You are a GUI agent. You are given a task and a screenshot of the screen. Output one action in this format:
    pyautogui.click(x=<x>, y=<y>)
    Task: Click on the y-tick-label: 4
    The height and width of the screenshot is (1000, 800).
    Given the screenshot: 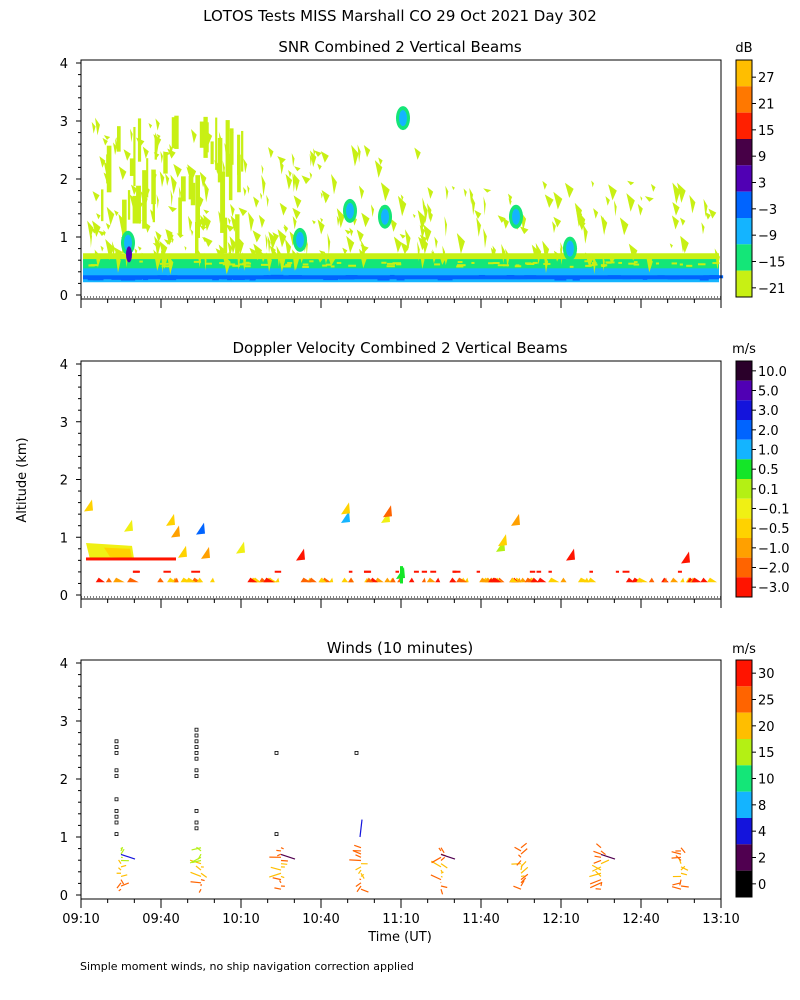 What is the action you would take?
    pyautogui.click(x=64, y=664)
    